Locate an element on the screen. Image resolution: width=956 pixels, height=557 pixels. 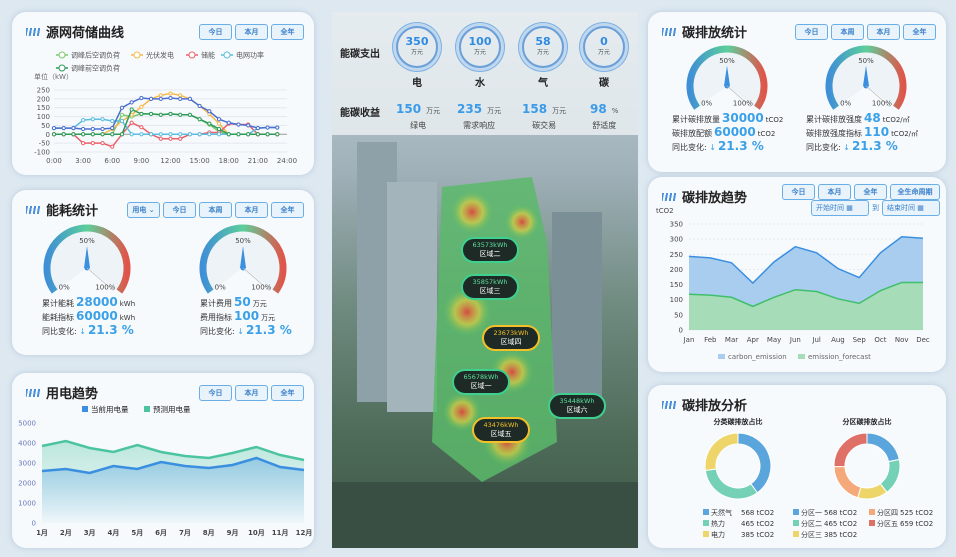
expense-value: 58 is located at coordinates (543, 41).